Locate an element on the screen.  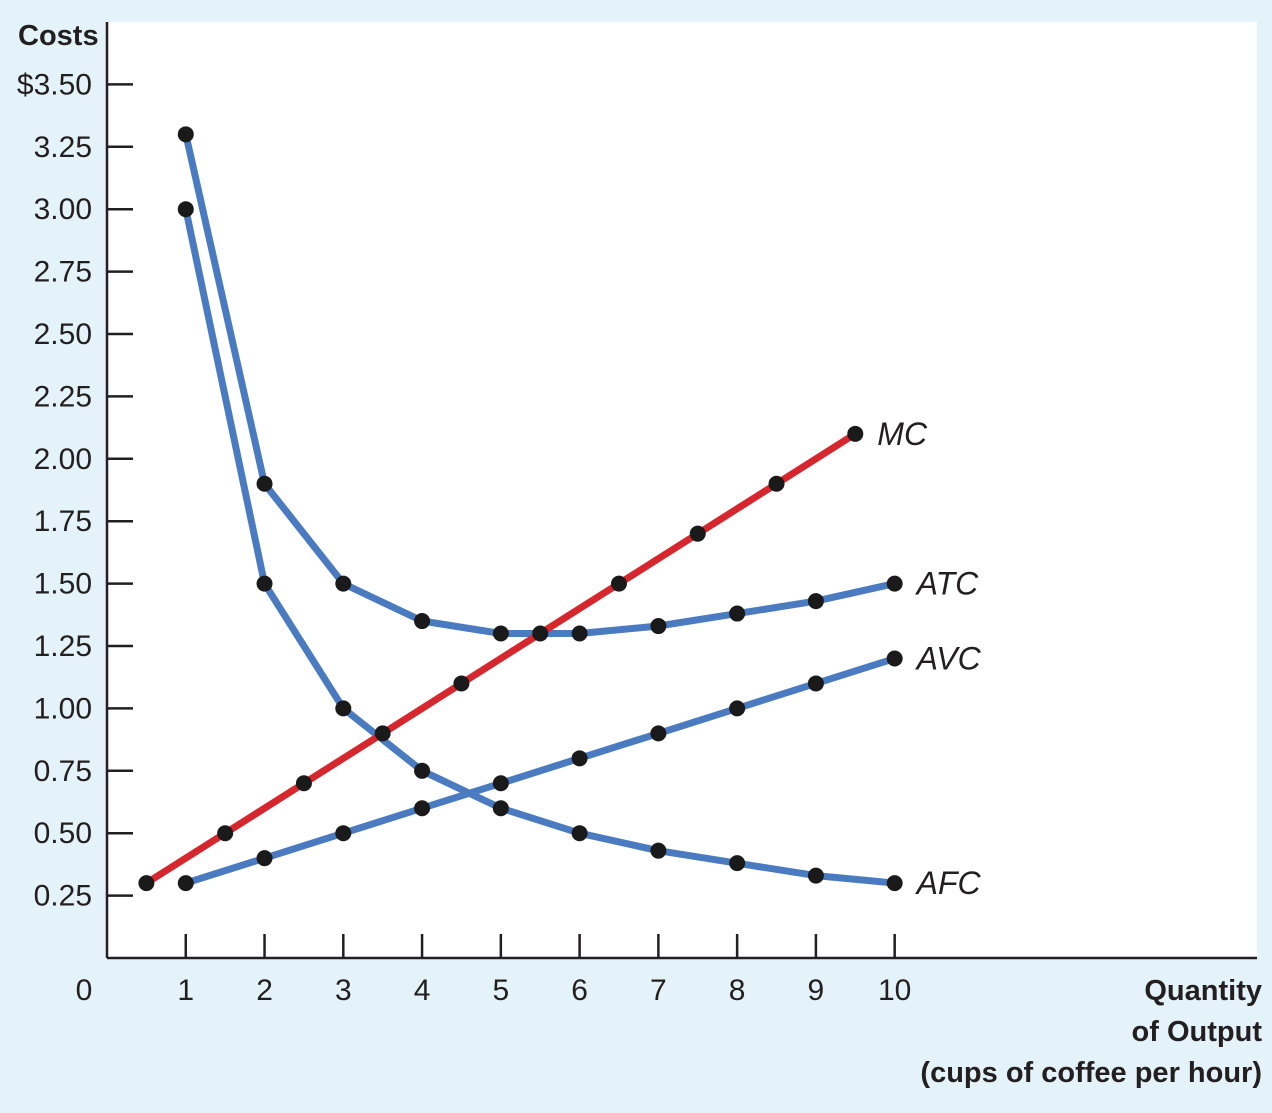
x-tick-label: 10 is located at coordinates (894, 990).